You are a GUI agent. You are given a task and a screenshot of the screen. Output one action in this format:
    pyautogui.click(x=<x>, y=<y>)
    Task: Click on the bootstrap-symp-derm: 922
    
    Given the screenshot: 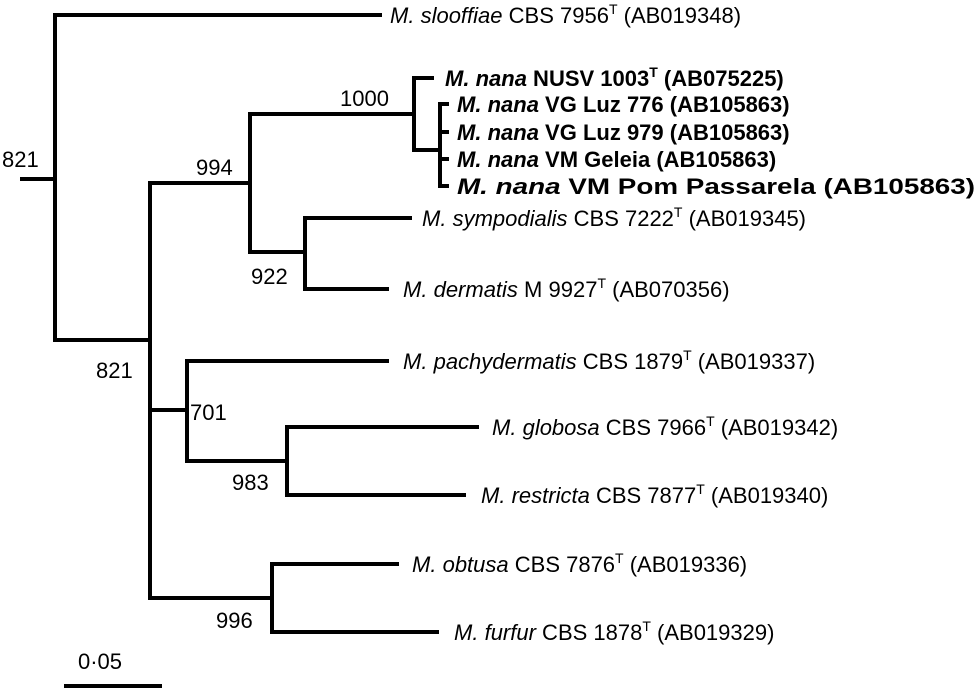 What is the action you would take?
    pyautogui.click(x=269, y=276)
    